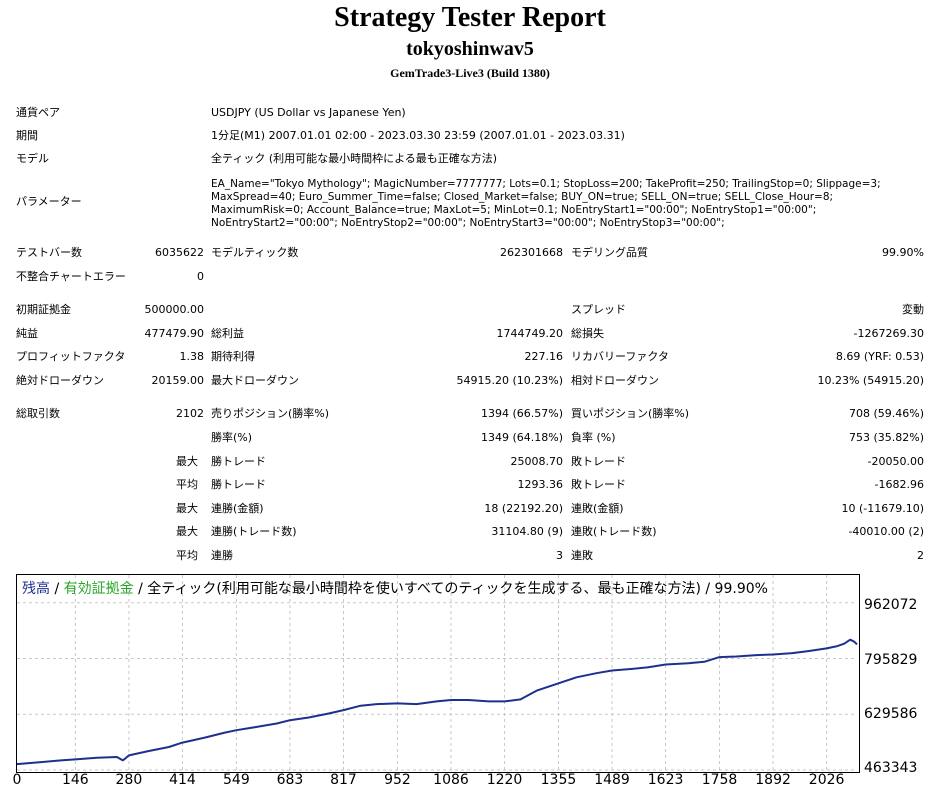 This screenshot has width=940, height=795. What do you see at coordinates (870, 380) in the screenshot?
I see `rel-drawdown-value: 10.23% (54915.20)` at bounding box center [870, 380].